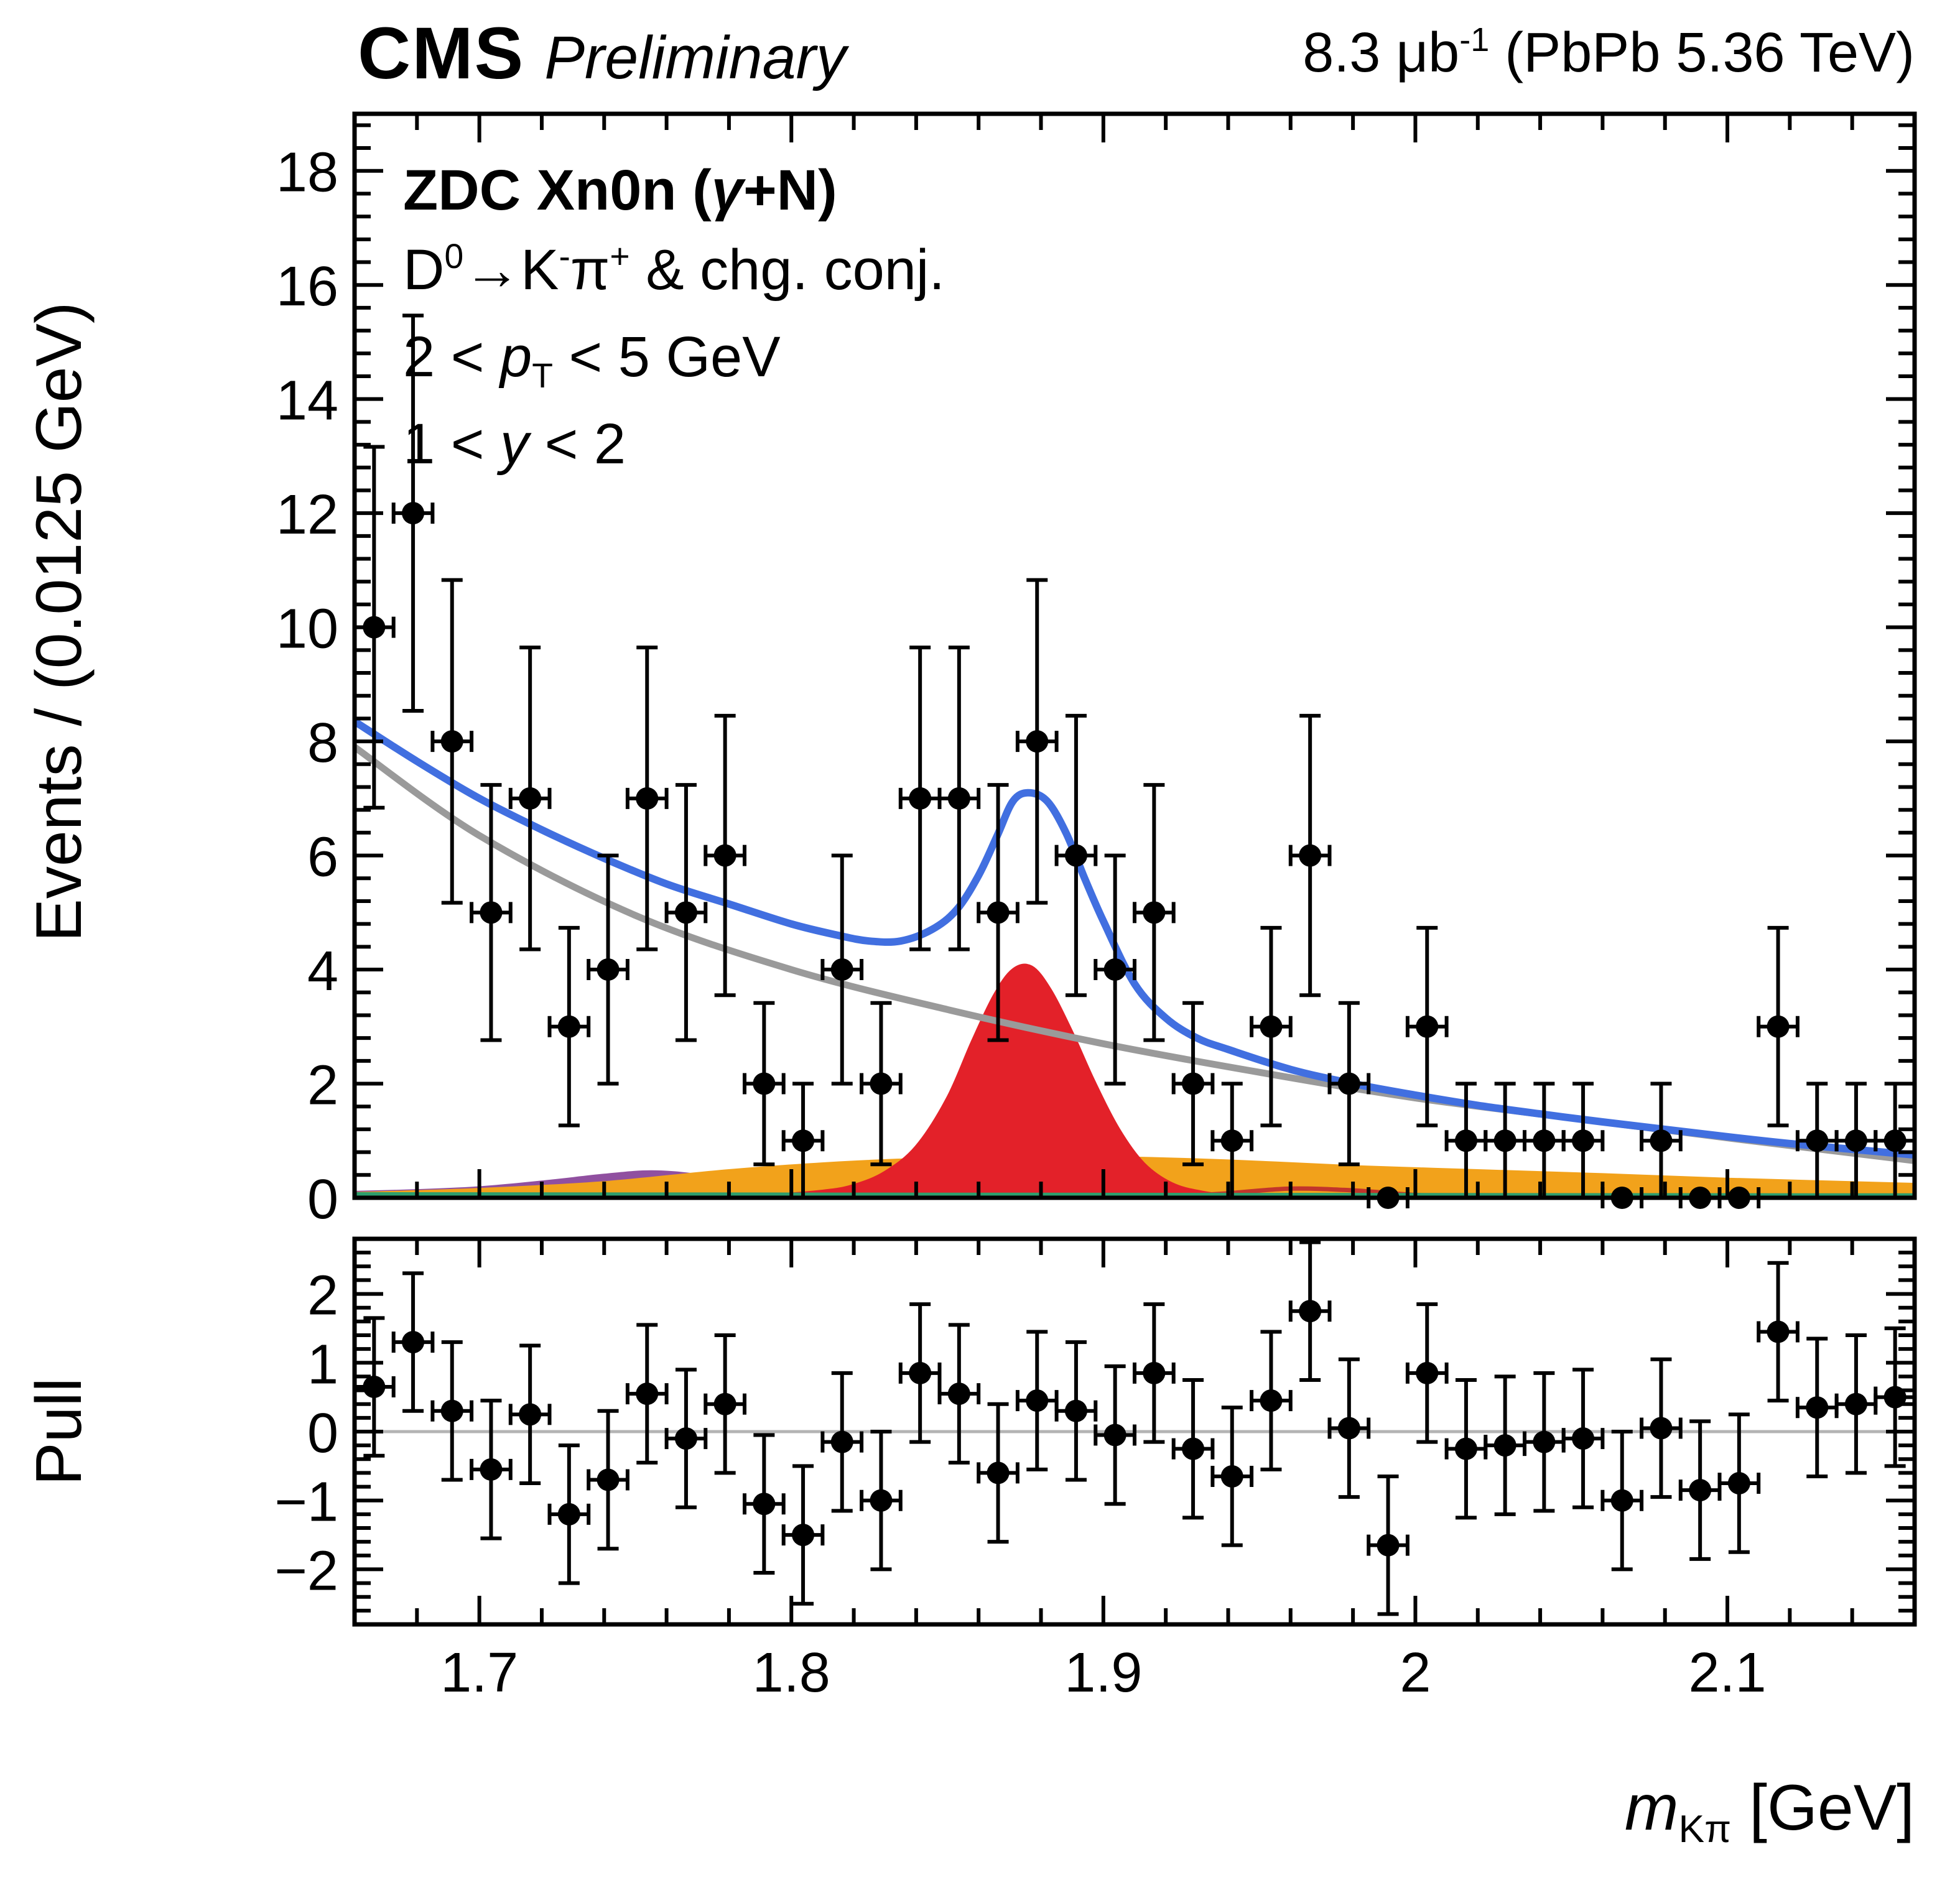  Describe the element at coordinates (452, 444) in the screenshot. I see `text-segment: 1 <` at that location.